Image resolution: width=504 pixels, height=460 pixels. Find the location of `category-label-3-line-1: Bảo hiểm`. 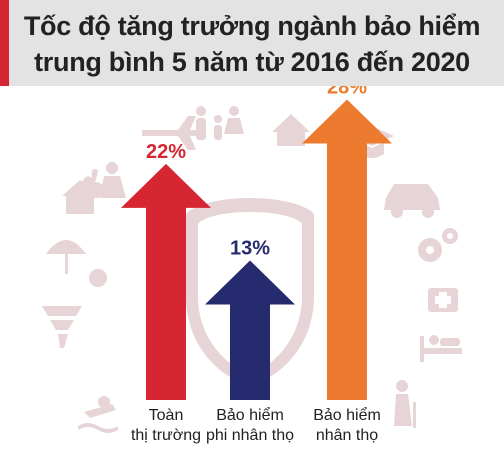

category-label-3-line-1: Bảo hiểm is located at coordinates (347, 415).